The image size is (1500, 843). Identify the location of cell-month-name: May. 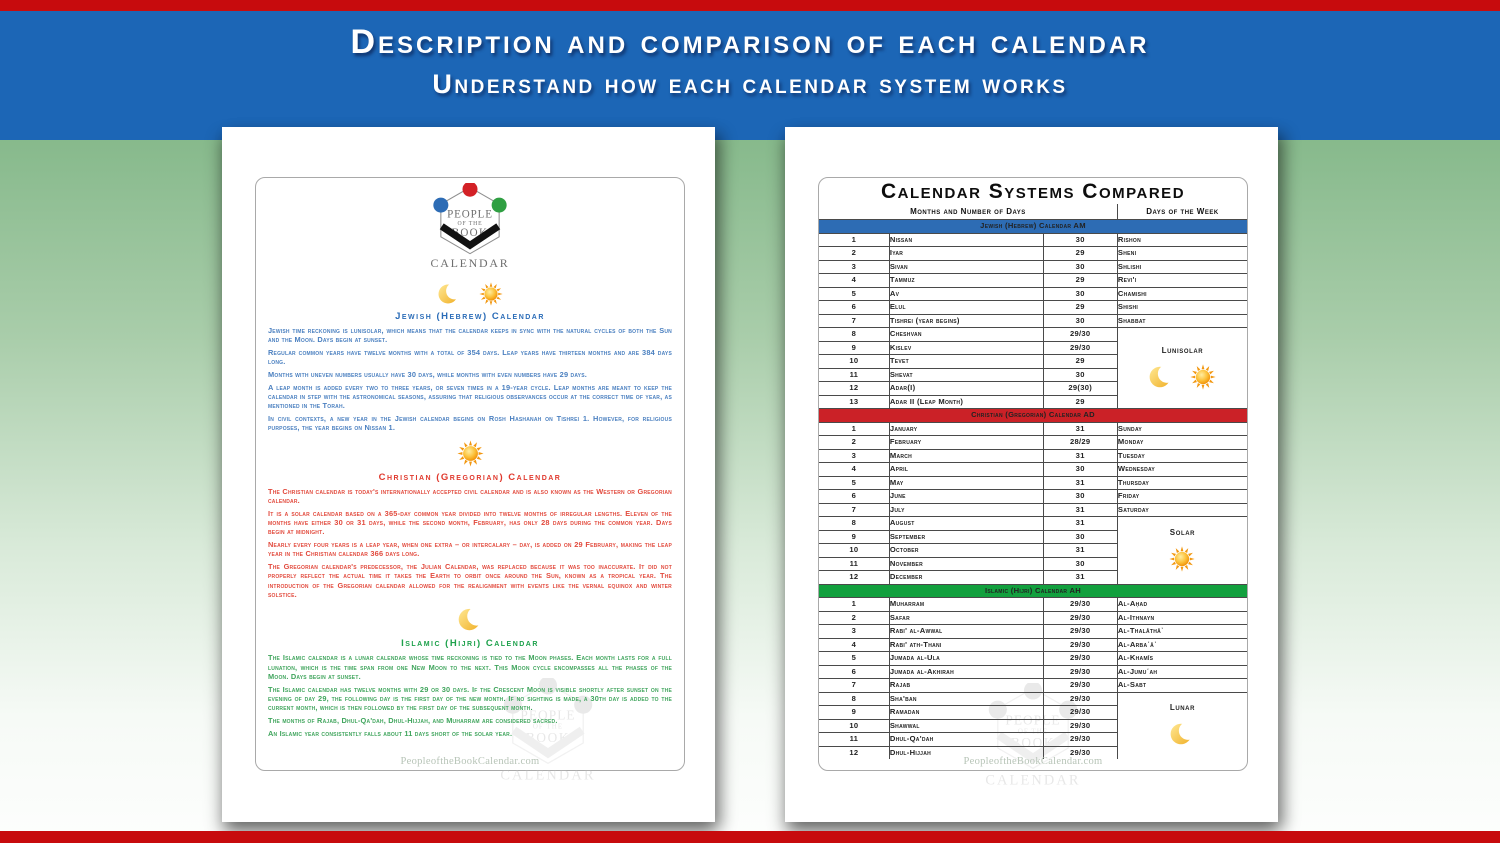
(966, 482).